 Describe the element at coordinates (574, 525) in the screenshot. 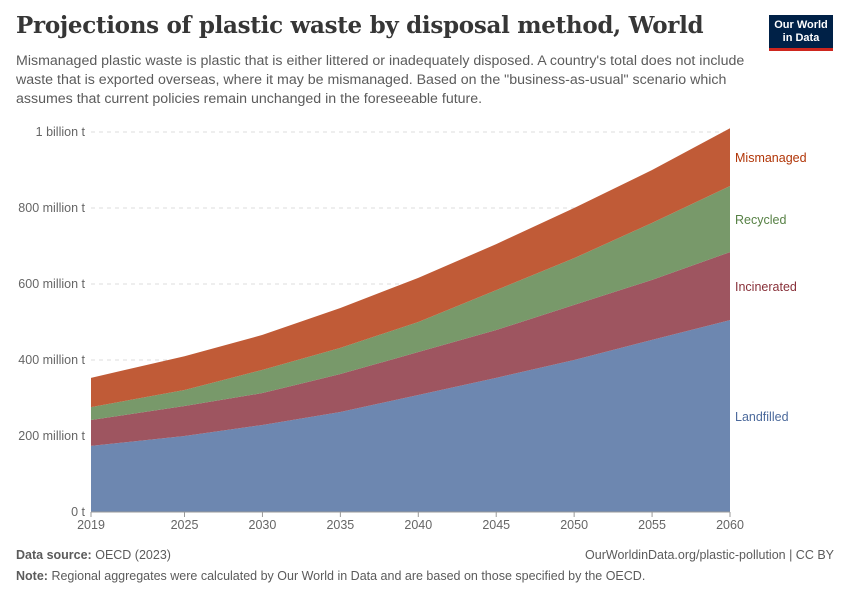

I see `x-tick-label: 2050` at that location.